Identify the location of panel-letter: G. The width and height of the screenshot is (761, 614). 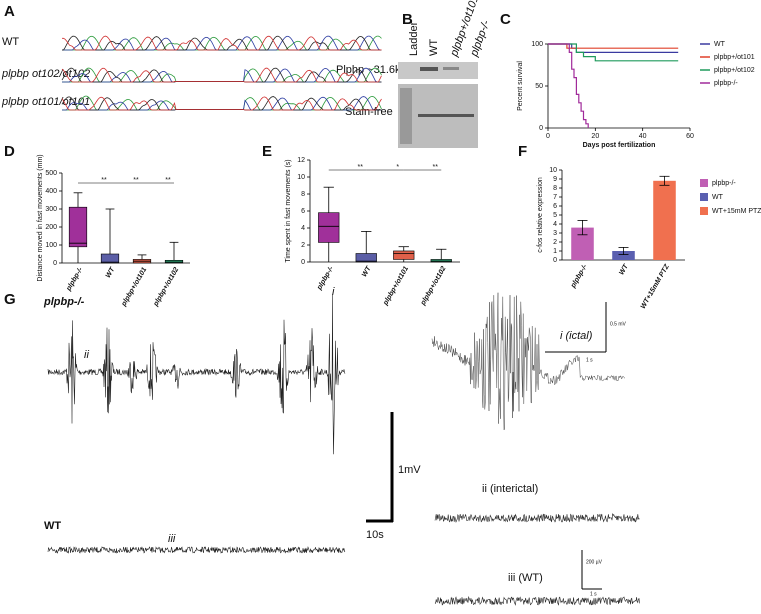
(10, 299).